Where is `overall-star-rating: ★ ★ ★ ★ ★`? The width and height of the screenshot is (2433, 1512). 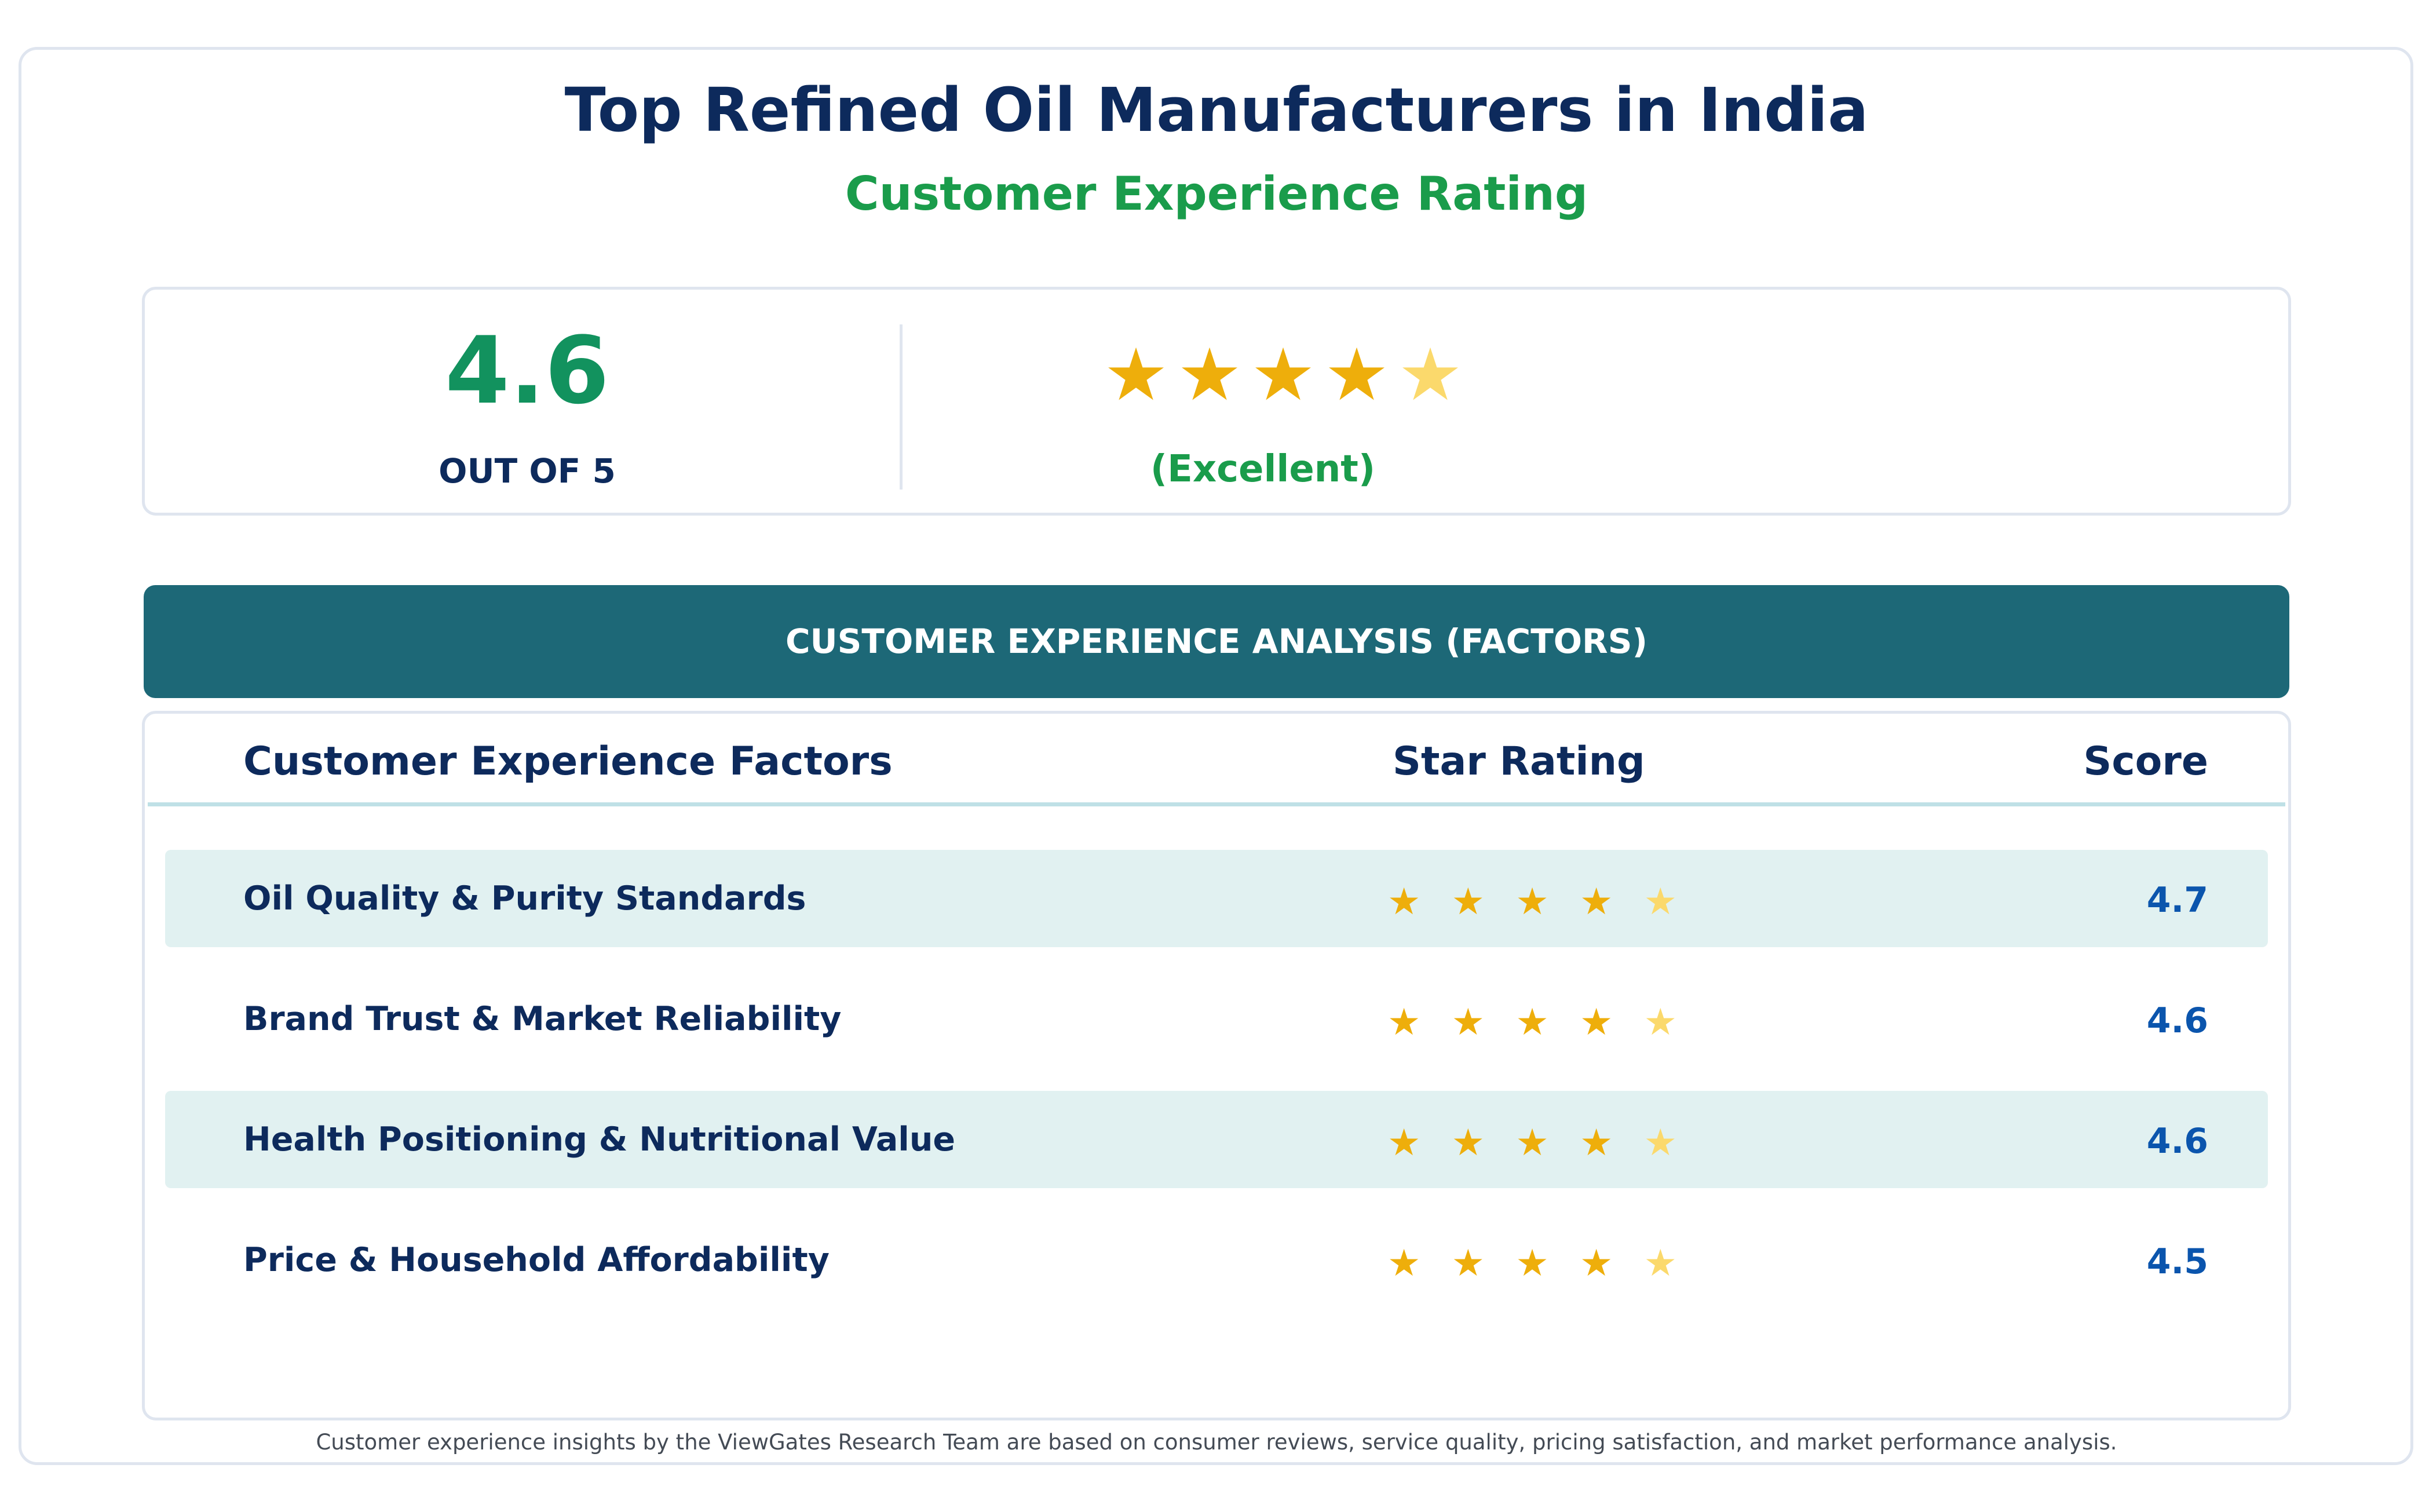
overall-star-rating: ★ ★ ★ ★ ★ is located at coordinates (1283, 375).